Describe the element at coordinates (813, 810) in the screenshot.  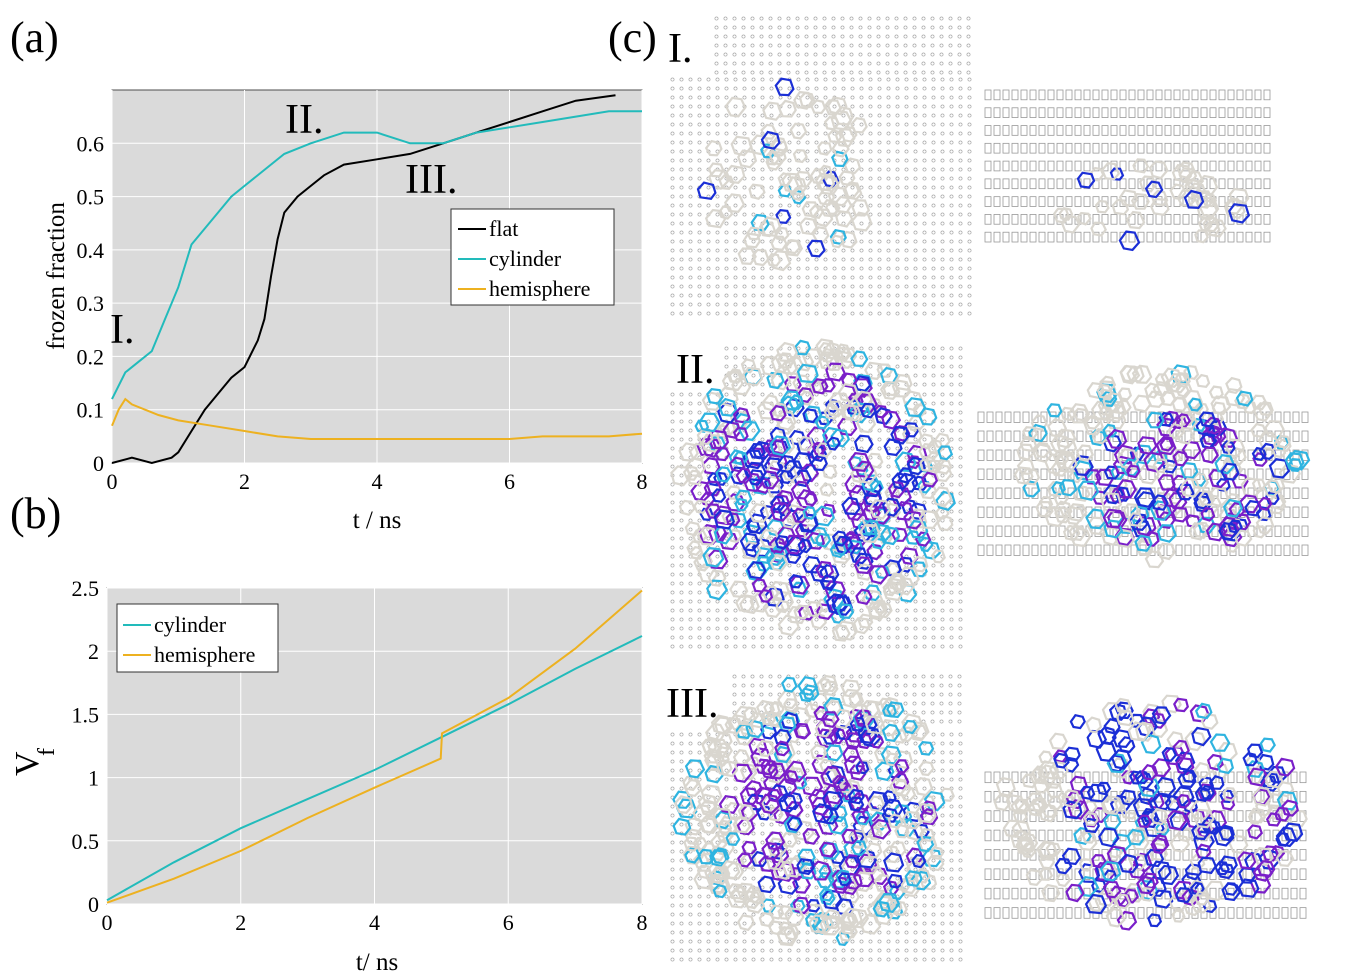
I see `snapshot-III-cluster` at that location.